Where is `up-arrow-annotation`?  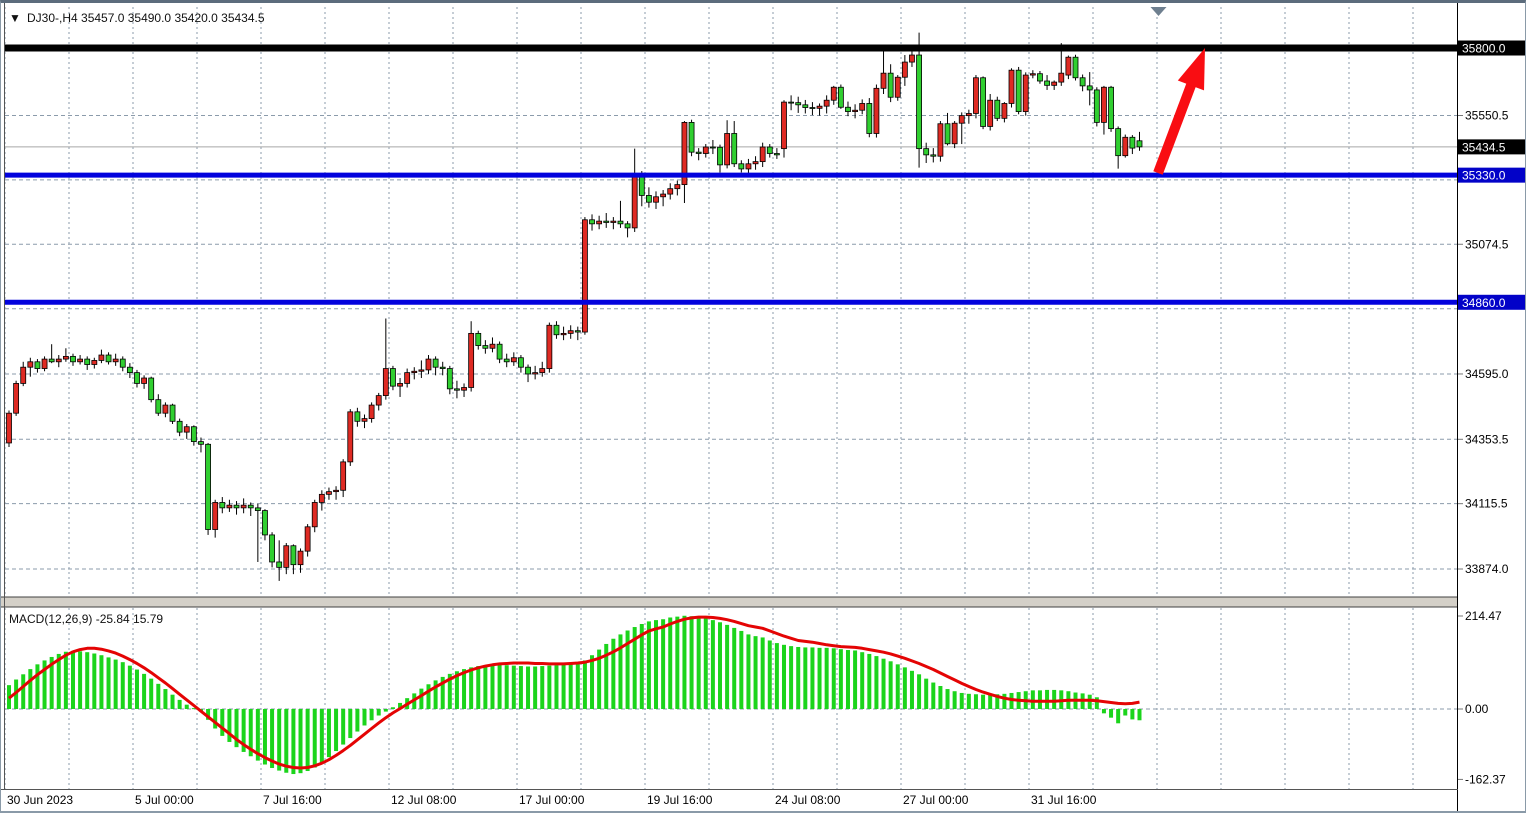
up-arrow-annotation is located at coordinates (1179, 111).